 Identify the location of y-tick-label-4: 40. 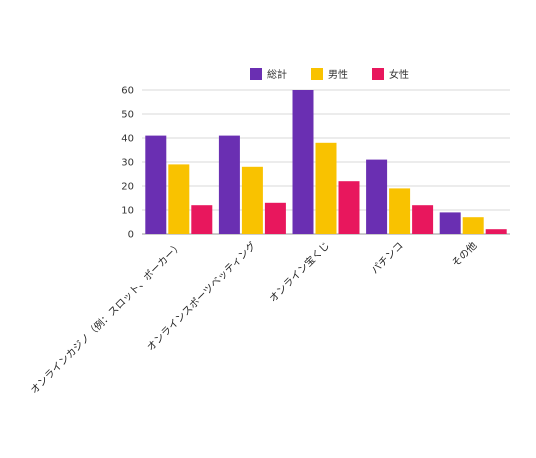
(127, 139).